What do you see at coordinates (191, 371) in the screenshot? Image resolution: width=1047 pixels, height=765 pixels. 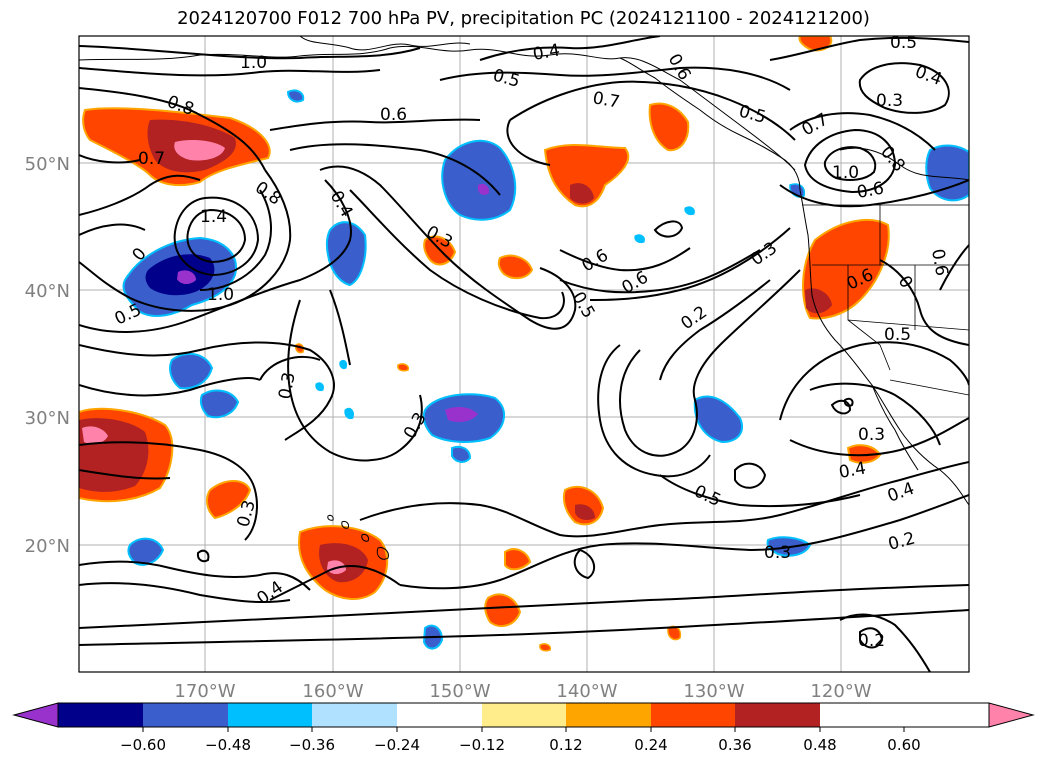 I see `precip-neg-b` at bounding box center [191, 371].